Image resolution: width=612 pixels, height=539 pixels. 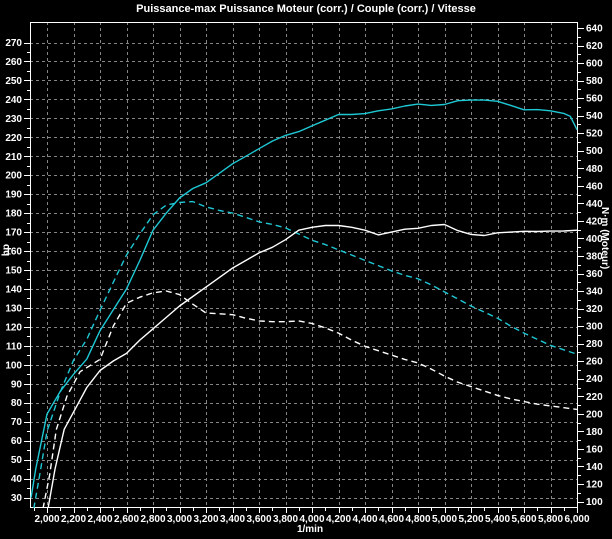 I want to click on right-tick-label: 500, so click(x=594, y=151).